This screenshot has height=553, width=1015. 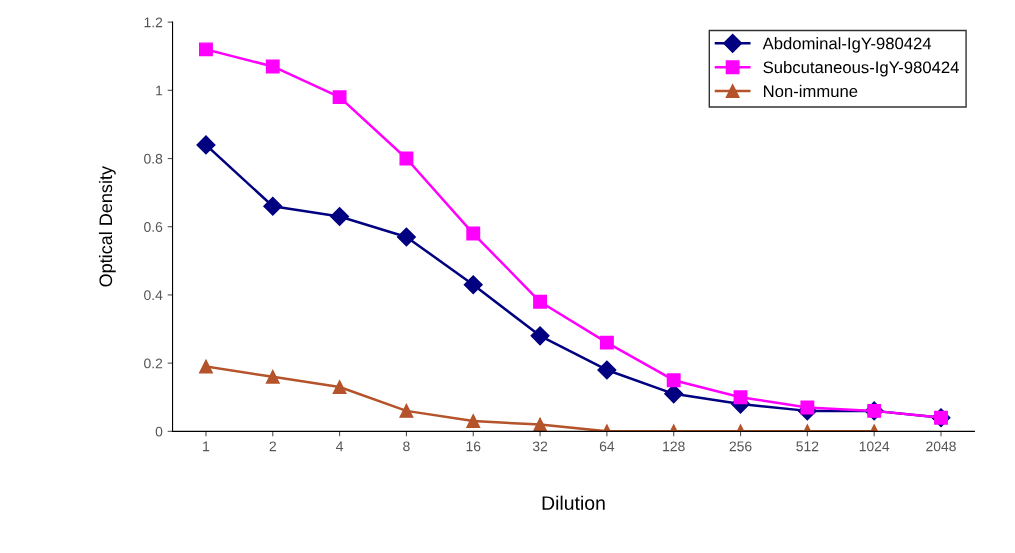 I want to click on y-tick-label: 1, so click(x=159, y=90).